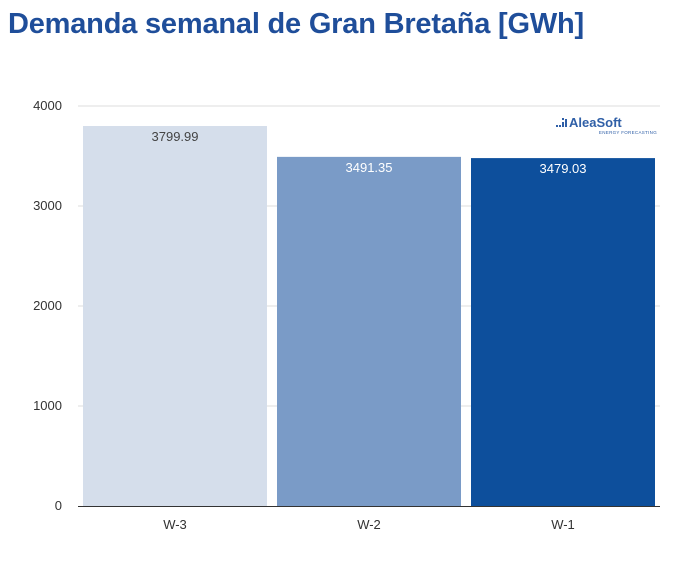 This screenshot has height=561, width=691. Describe the element at coordinates (628, 132) in the screenshot. I see `aleasoft-logo-tagline: ENERGY FORECASTING` at that location.